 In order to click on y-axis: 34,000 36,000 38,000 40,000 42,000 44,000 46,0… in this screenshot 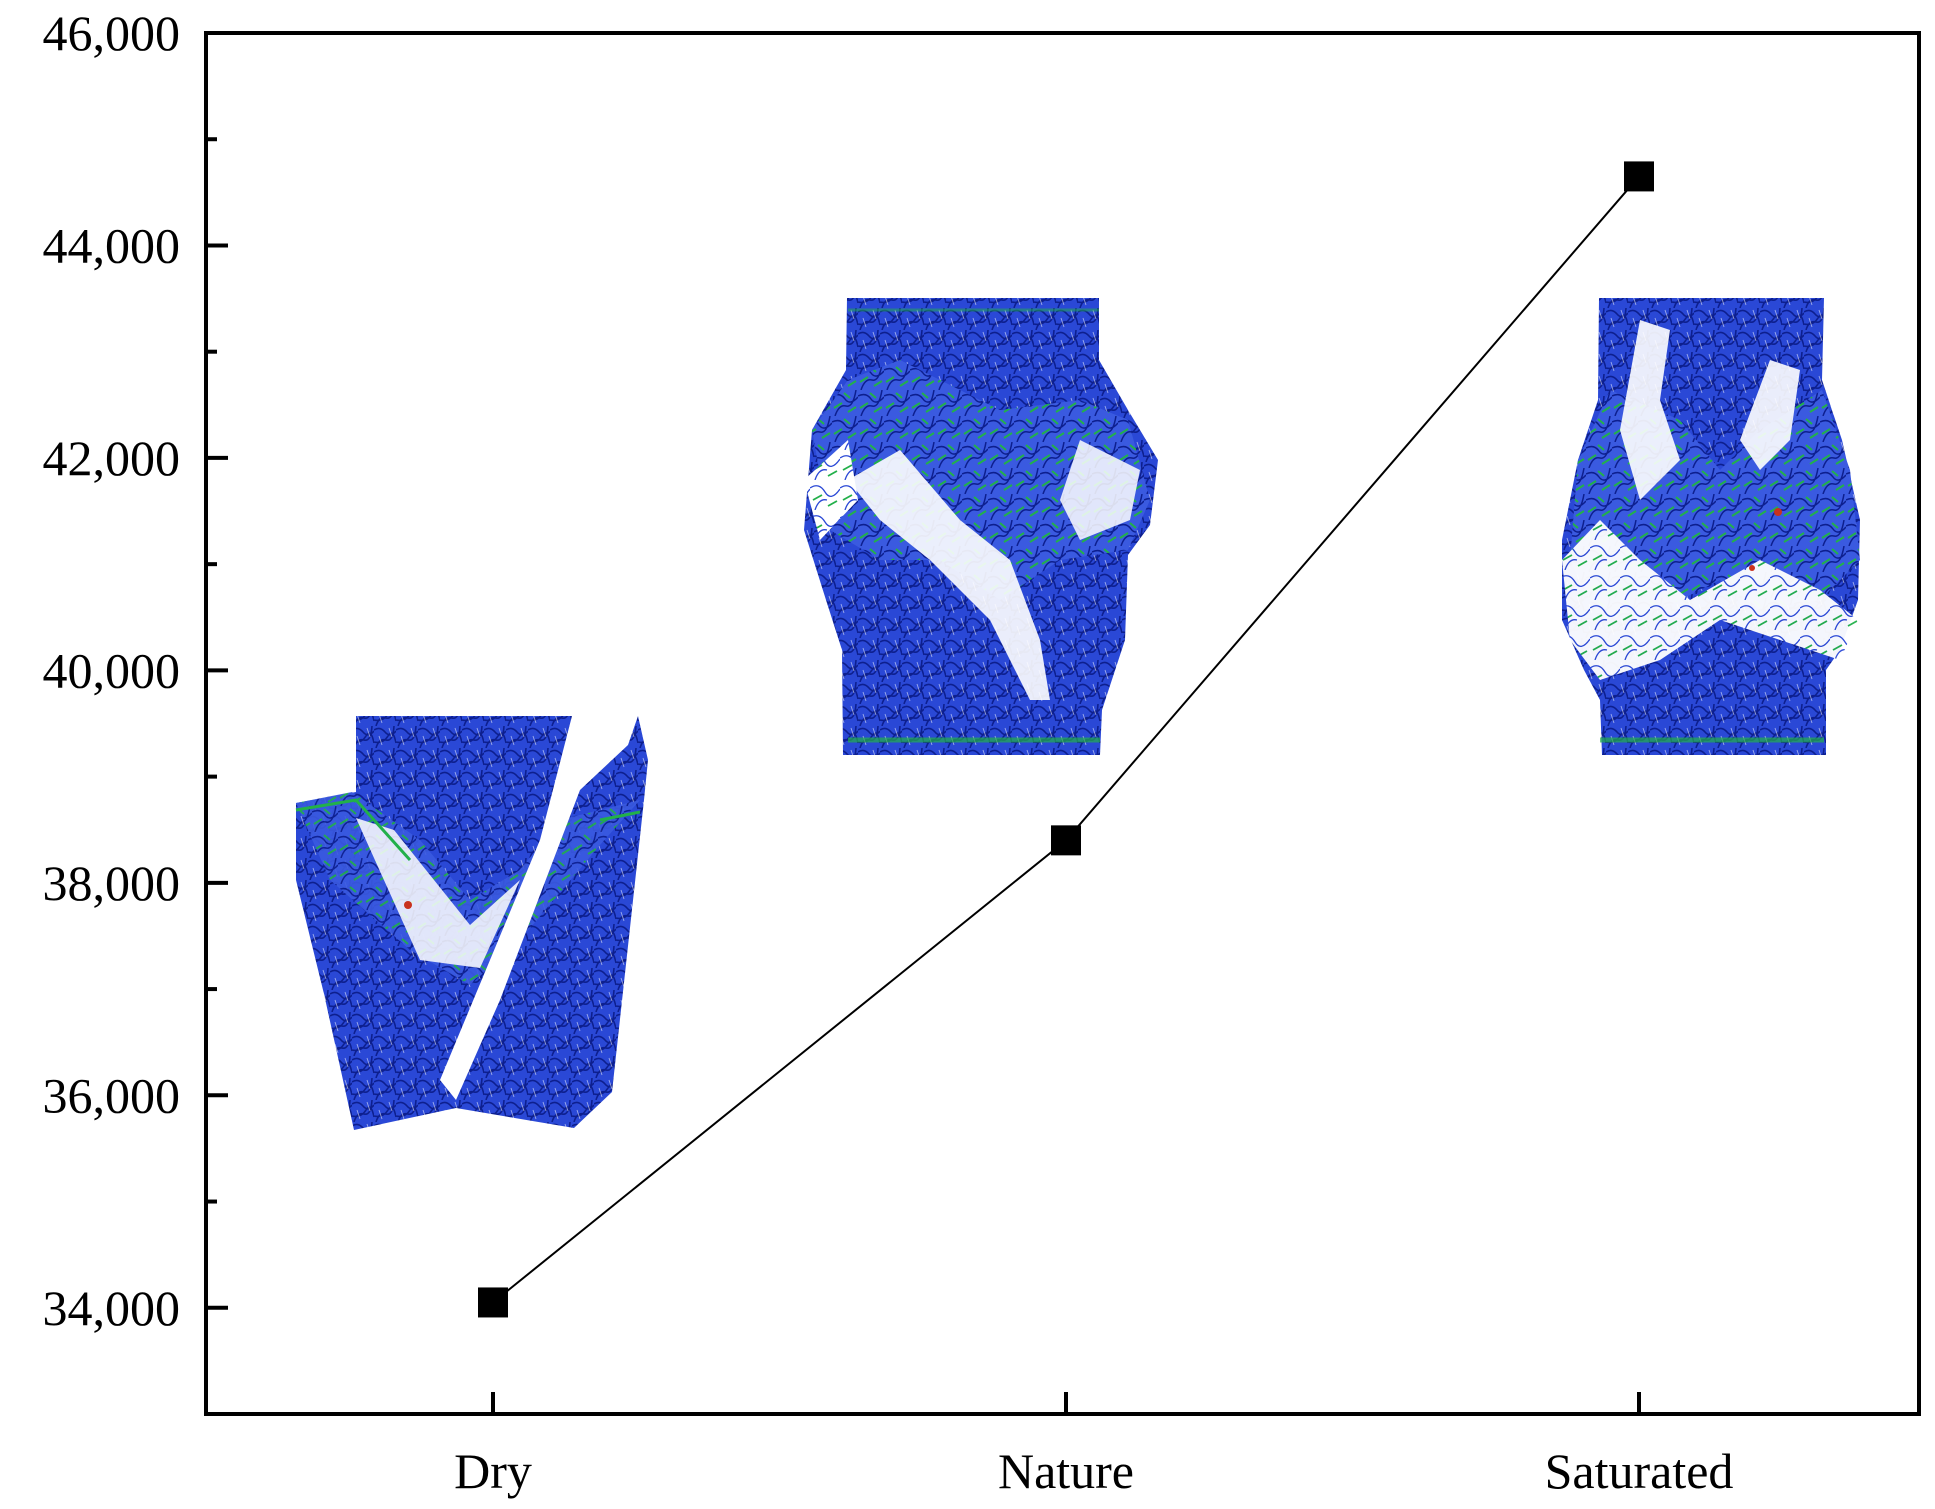, I will do `click(135, 710)`.